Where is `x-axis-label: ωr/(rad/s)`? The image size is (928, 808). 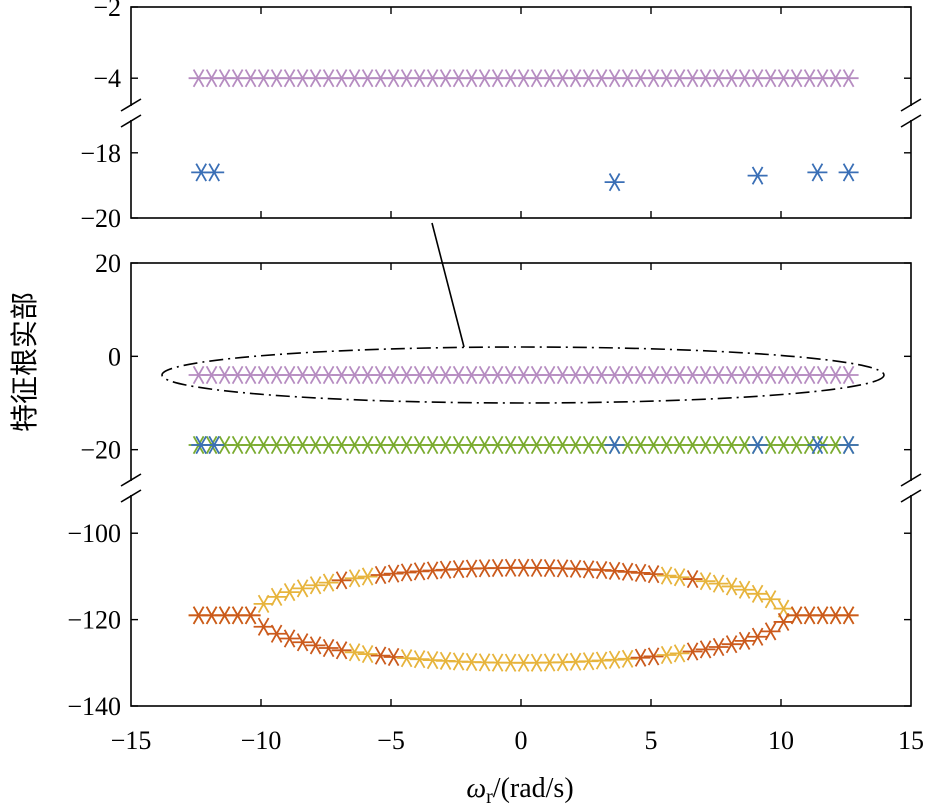 x-axis-label: ωr/(rad/s) is located at coordinates (519, 790).